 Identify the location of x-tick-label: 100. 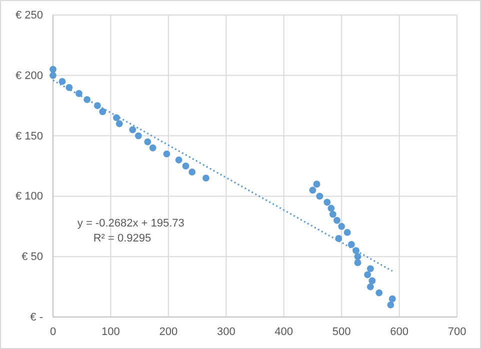
(111, 332).